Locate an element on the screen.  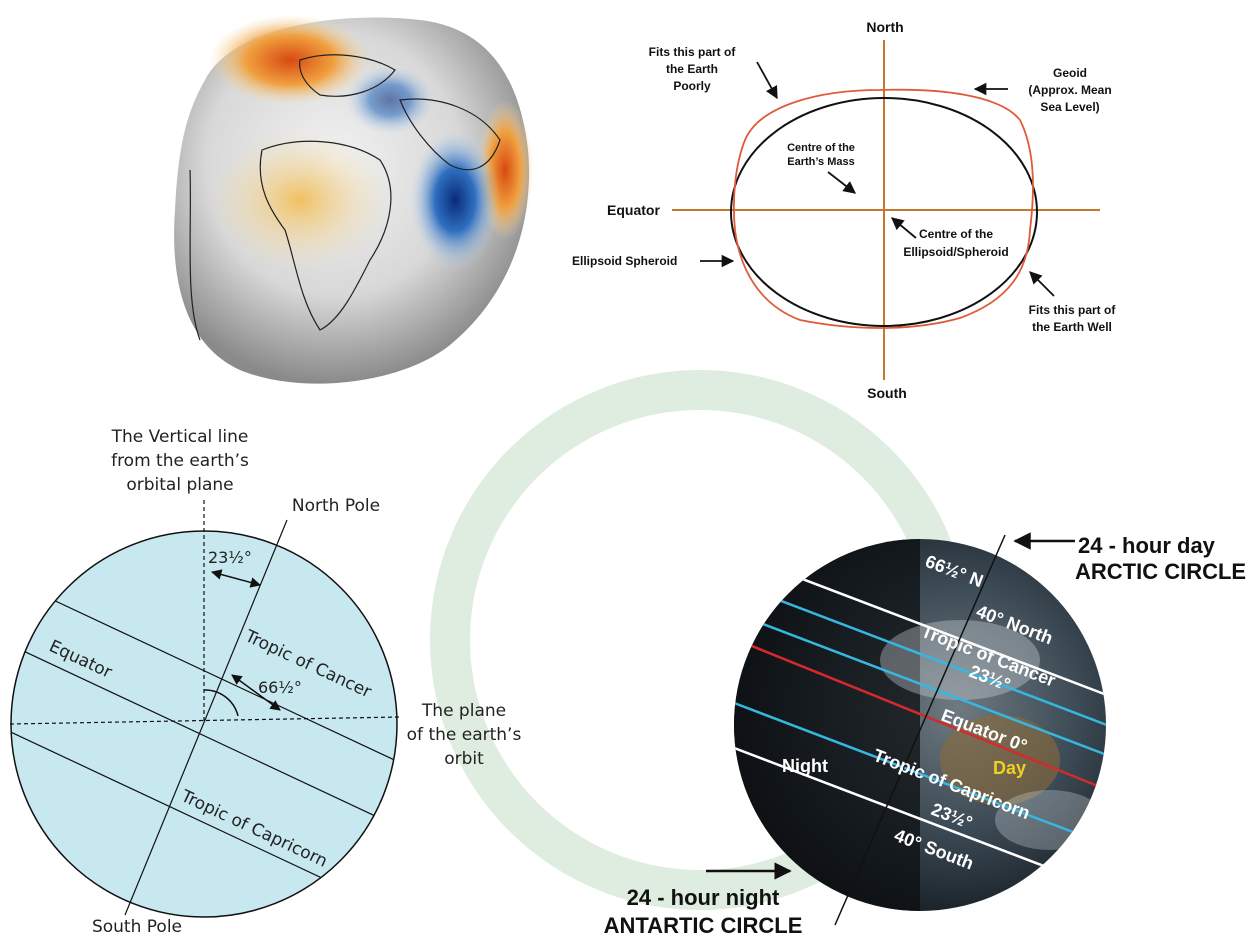
svg-text: from the earth’s is located at coordinates (180, 461).